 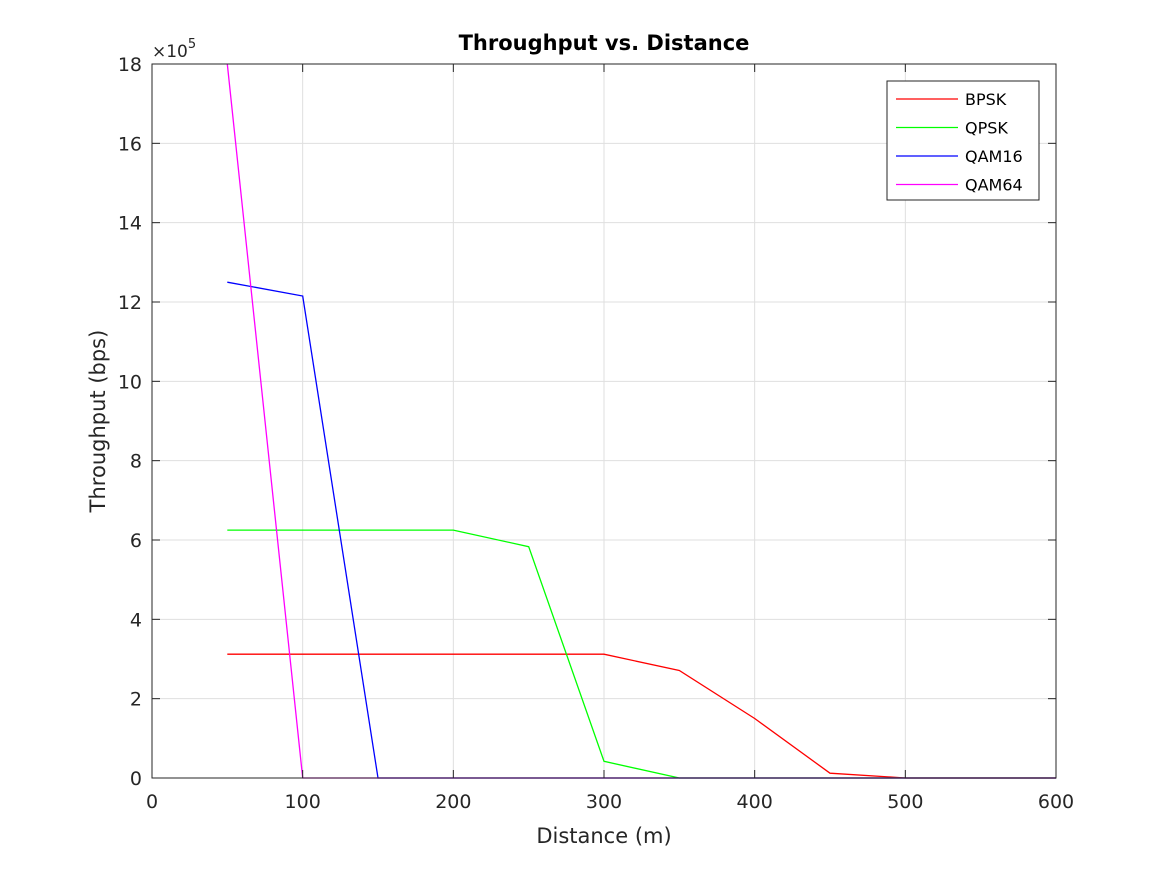 I want to click on y-exponent-base: ×10, so click(x=170, y=52).